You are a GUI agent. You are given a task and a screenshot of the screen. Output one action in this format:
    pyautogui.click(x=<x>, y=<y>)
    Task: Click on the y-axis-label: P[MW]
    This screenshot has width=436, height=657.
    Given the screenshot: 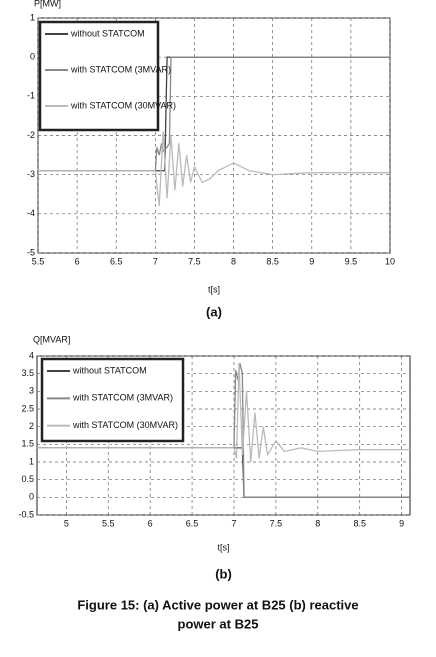 What is the action you would take?
    pyautogui.click(x=47, y=4)
    